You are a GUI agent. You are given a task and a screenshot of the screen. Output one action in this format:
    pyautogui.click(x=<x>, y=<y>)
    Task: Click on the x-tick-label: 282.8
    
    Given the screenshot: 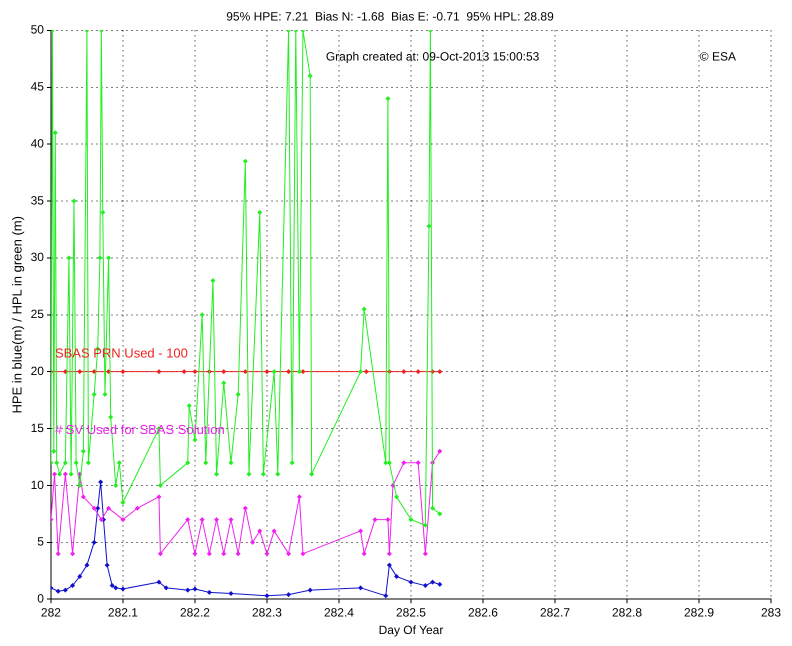 What is the action you would take?
    pyautogui.click(x=627, y=613)
    